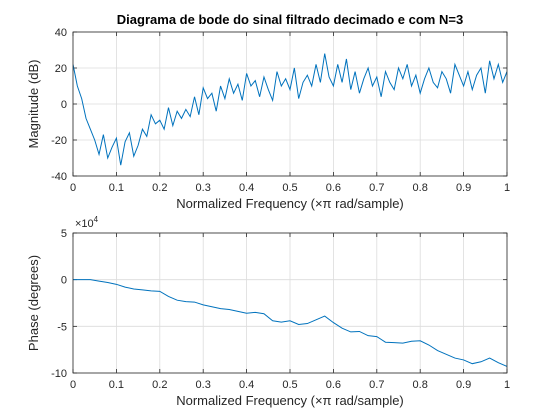 The width and height of the screenshot is (560, 420). Describe the element at coordinates (62, 327) in the screenshot. I see `phase-ytick-label: -5` at that location.